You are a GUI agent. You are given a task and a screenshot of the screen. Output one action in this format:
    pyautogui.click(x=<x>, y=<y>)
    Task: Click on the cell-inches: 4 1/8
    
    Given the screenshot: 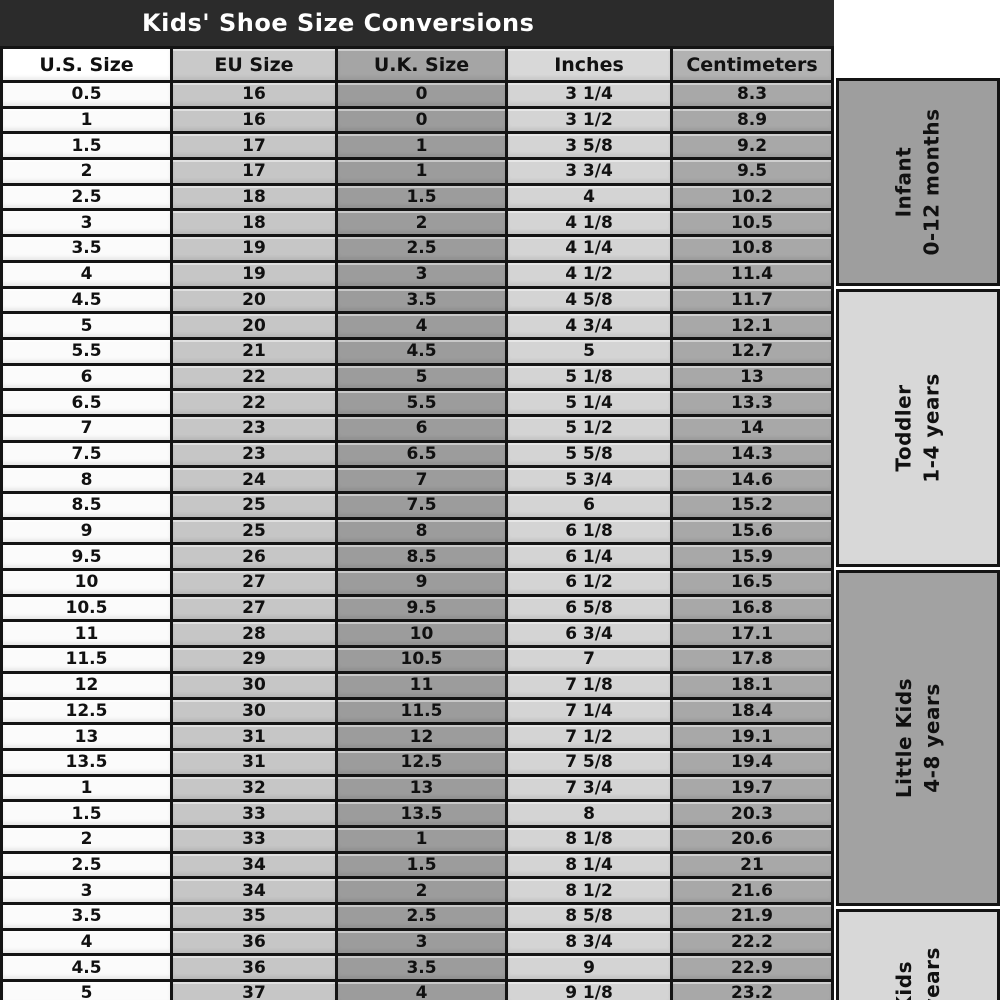 What is the action you would take?
    pyautogui.click(x=590, y=224)
    